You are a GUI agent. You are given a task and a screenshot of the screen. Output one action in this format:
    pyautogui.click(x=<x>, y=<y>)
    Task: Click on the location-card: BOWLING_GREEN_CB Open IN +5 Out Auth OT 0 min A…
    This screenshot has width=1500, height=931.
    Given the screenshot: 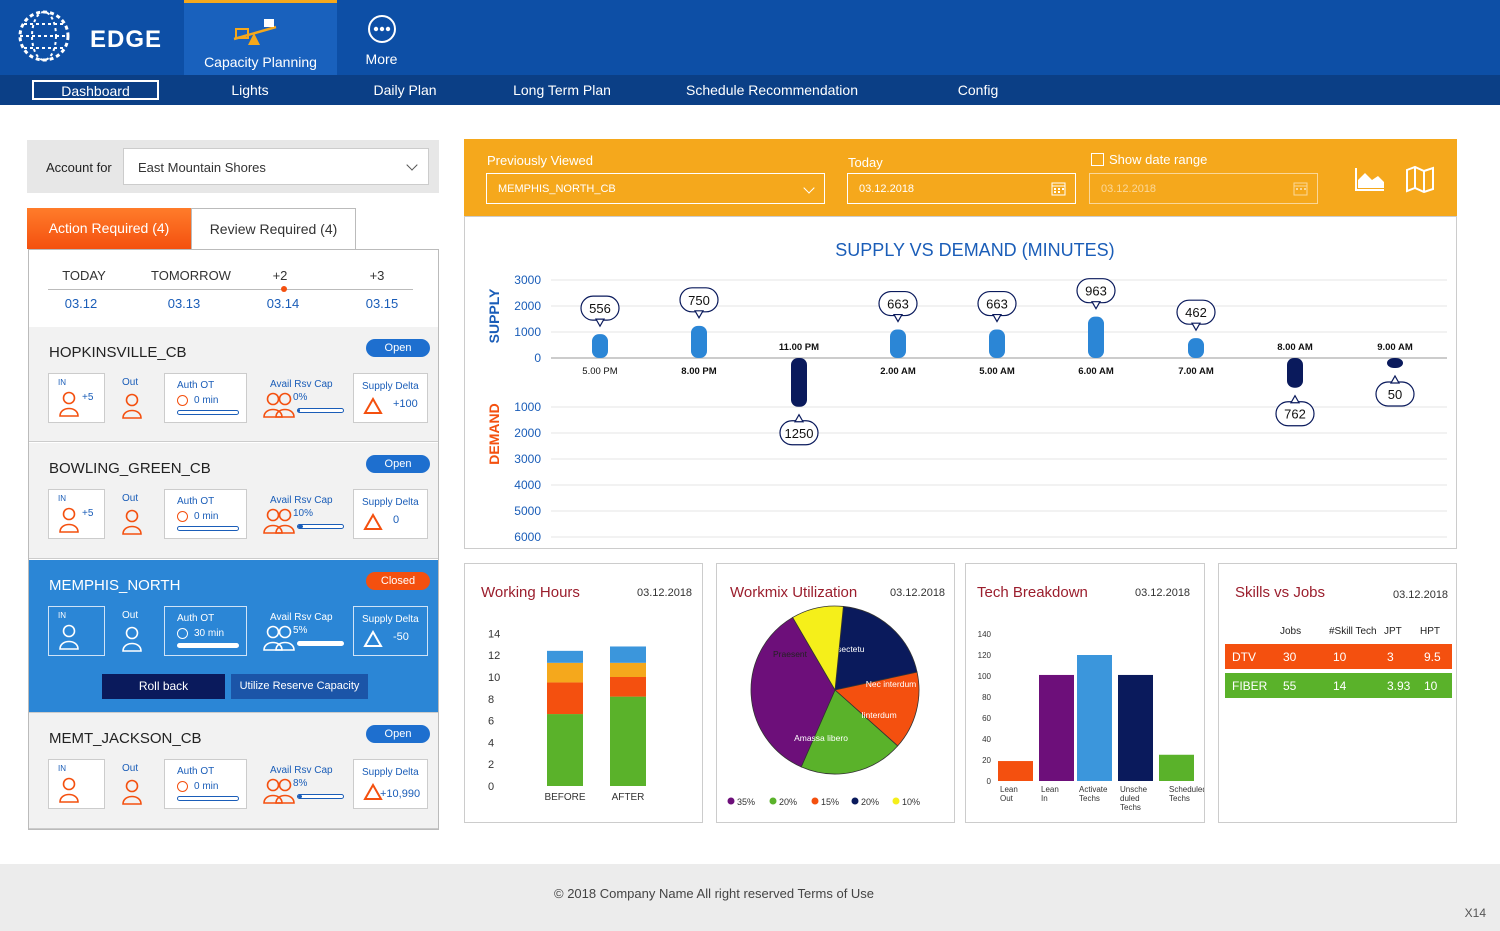 What is the action you would take?
    pyautogui.click(x=233, y=501)
    